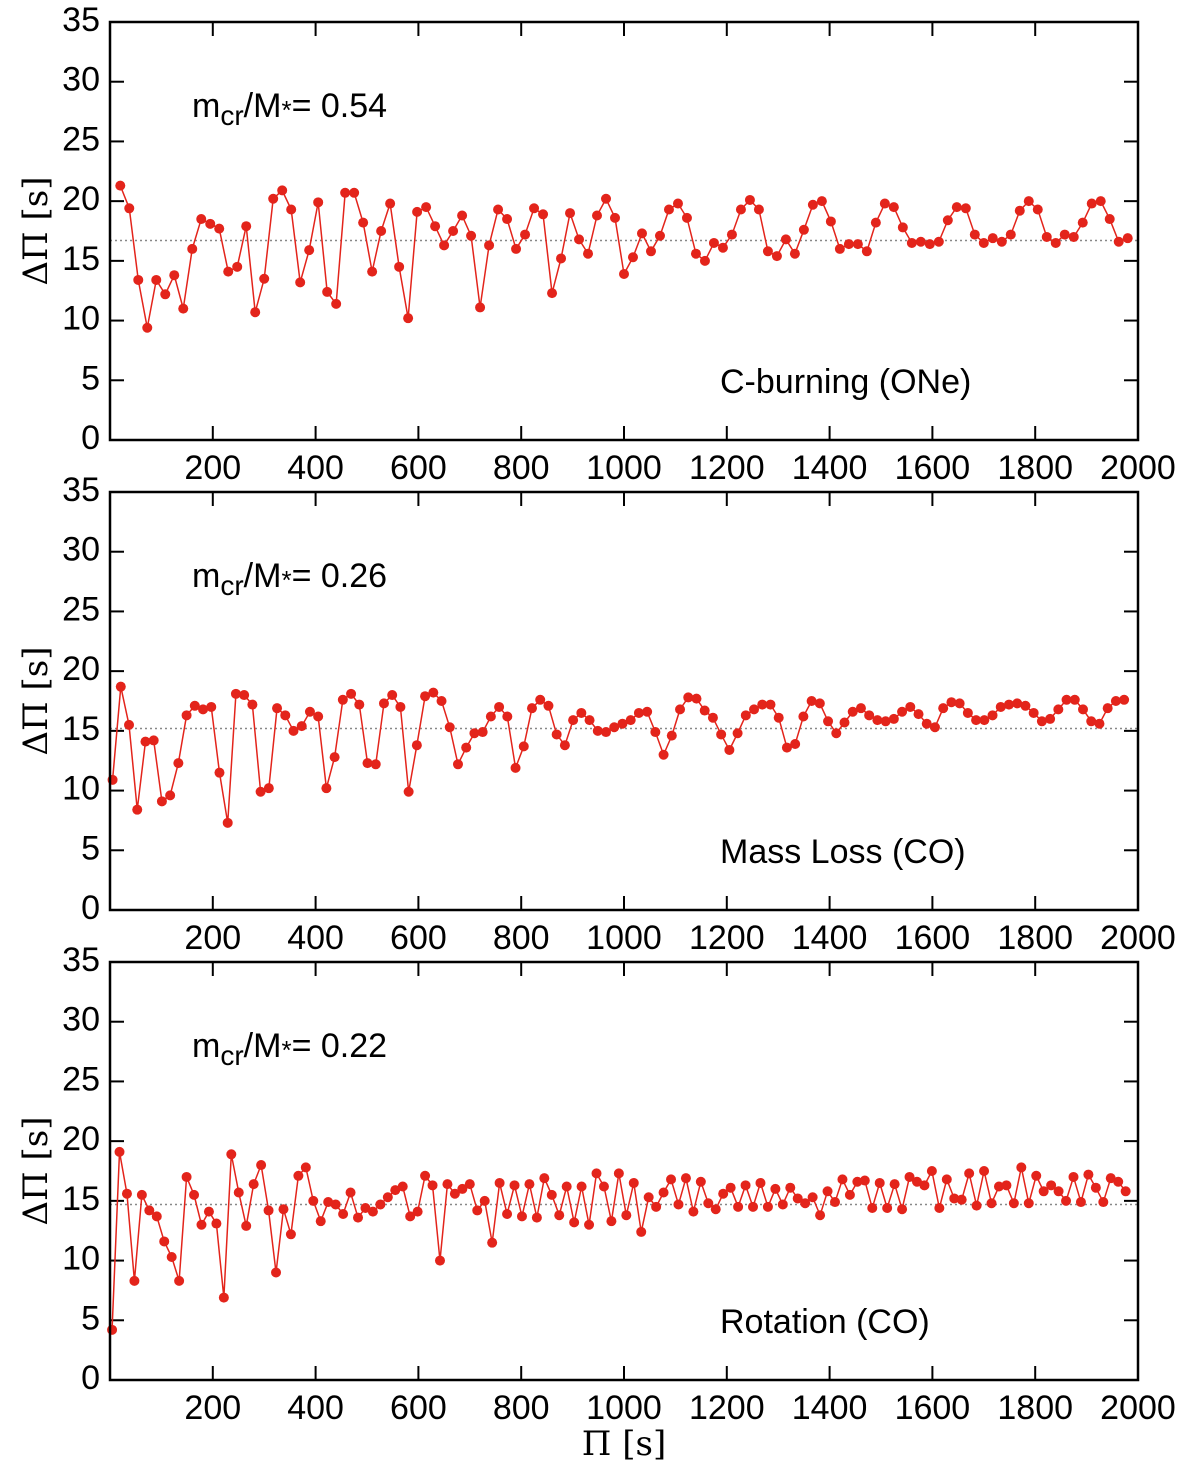 This screenshot has width=1200, height=1470. I want to click on annotation-part: = 0.54, so click(339, 106).